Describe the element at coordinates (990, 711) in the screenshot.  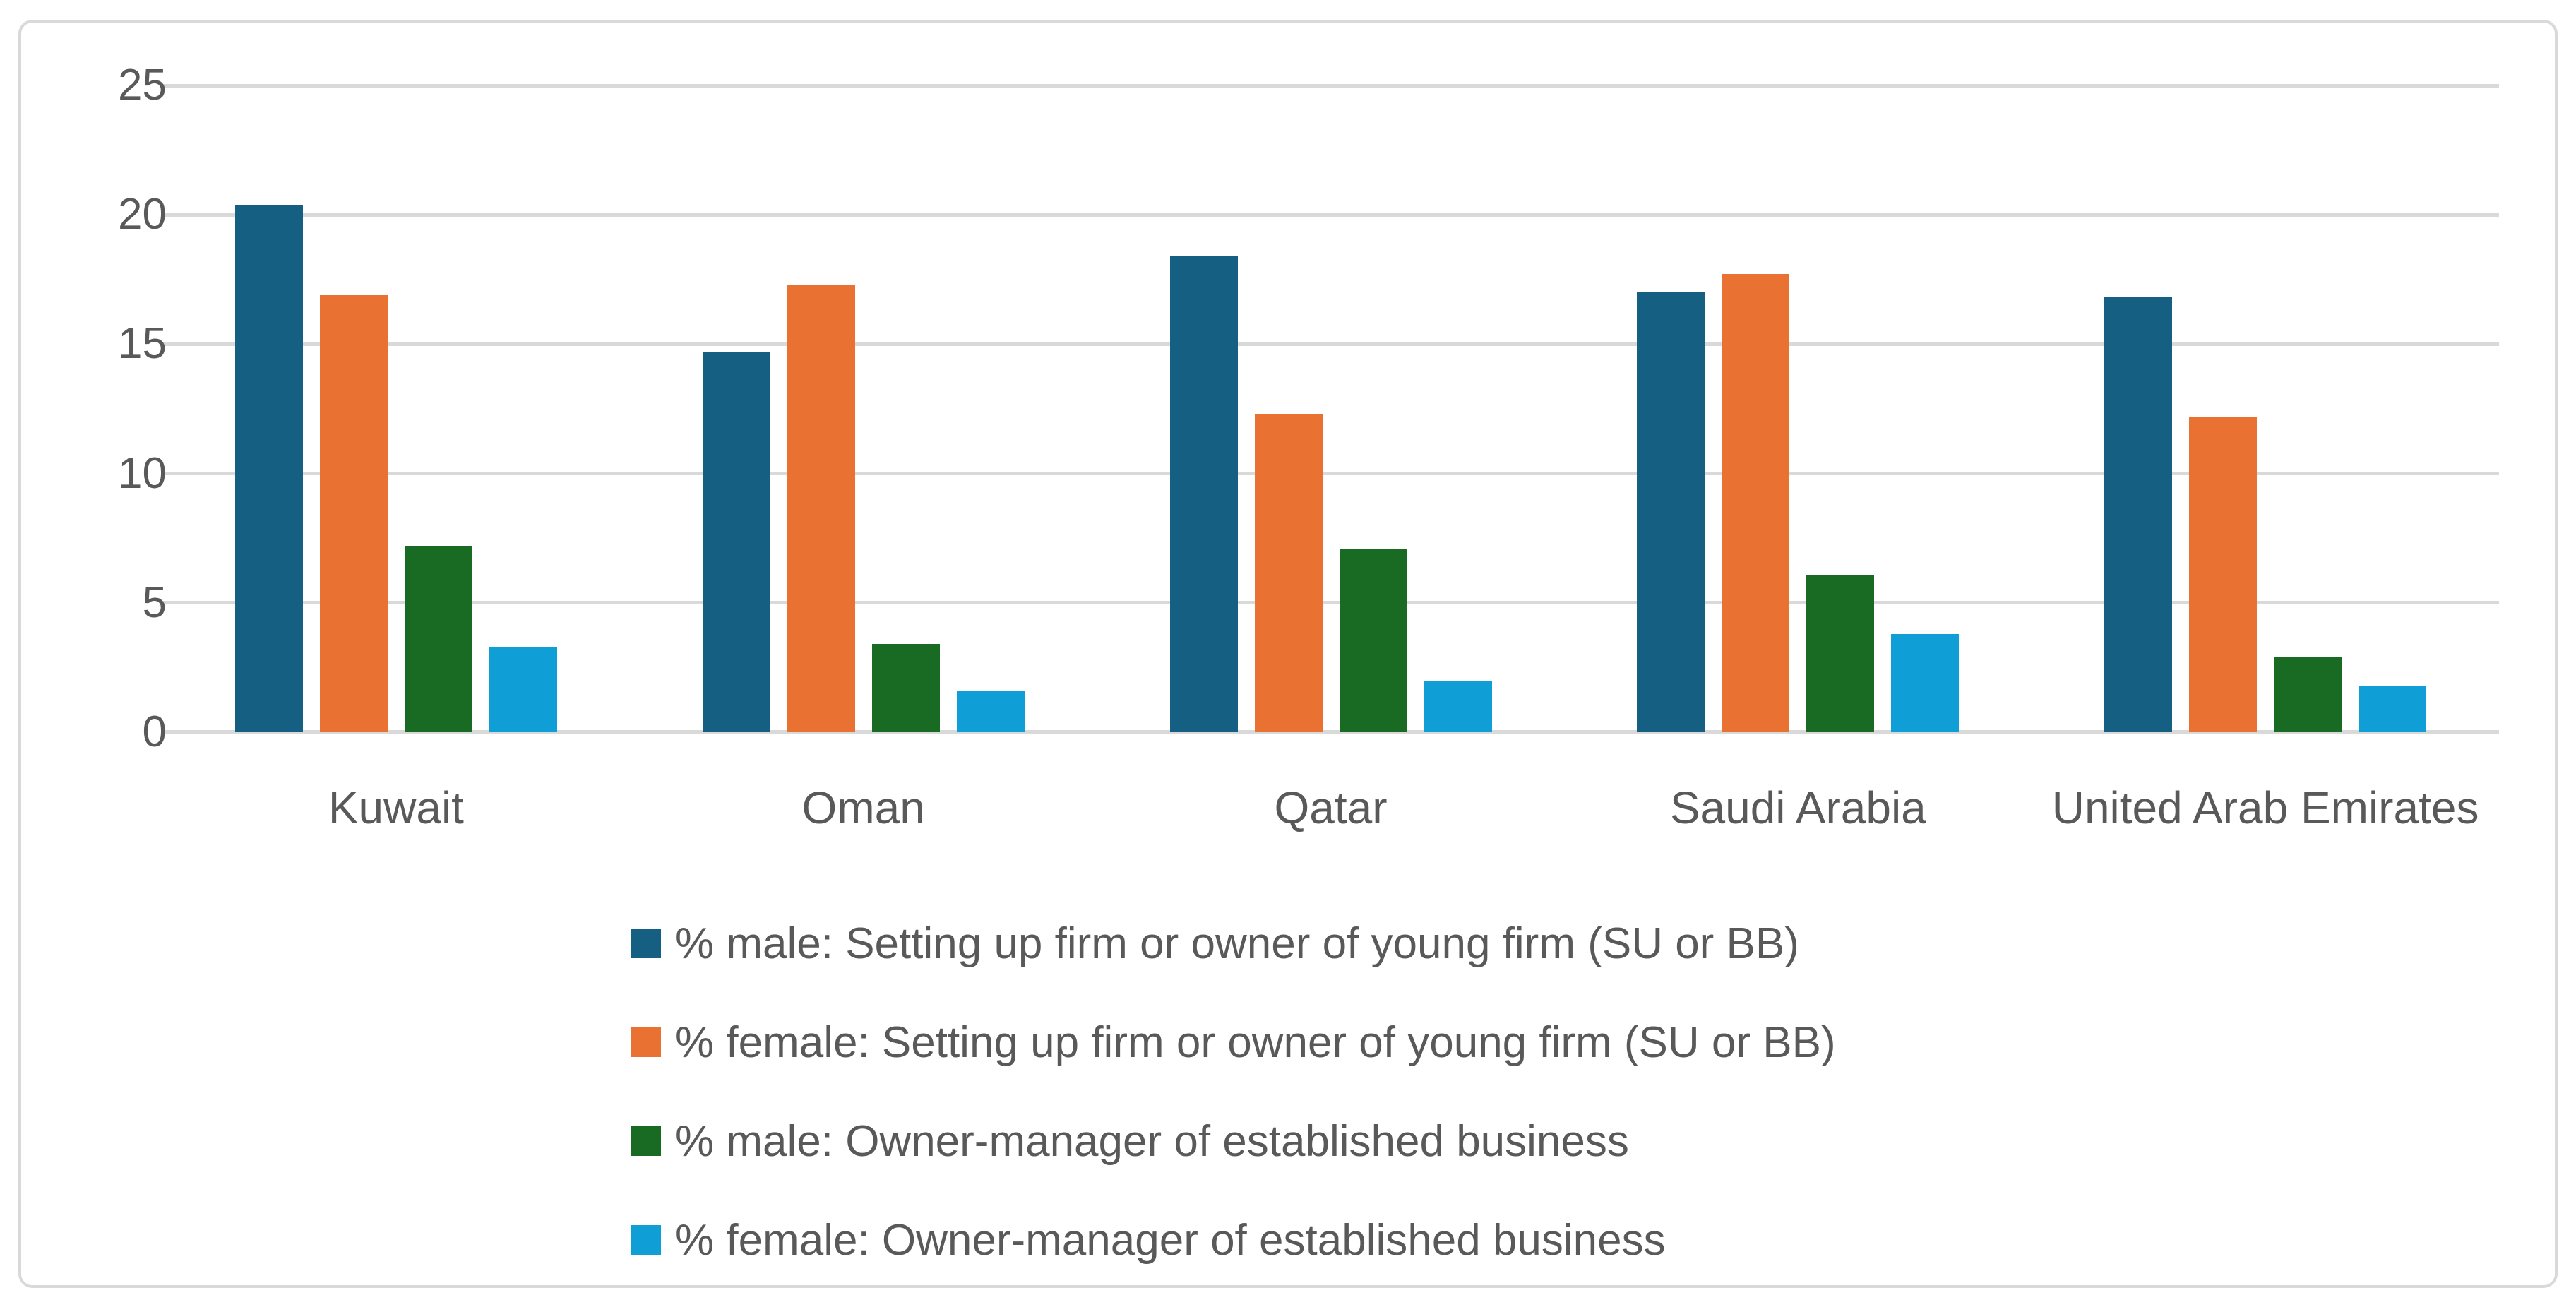
I see `bar-series4-oman` at that location.